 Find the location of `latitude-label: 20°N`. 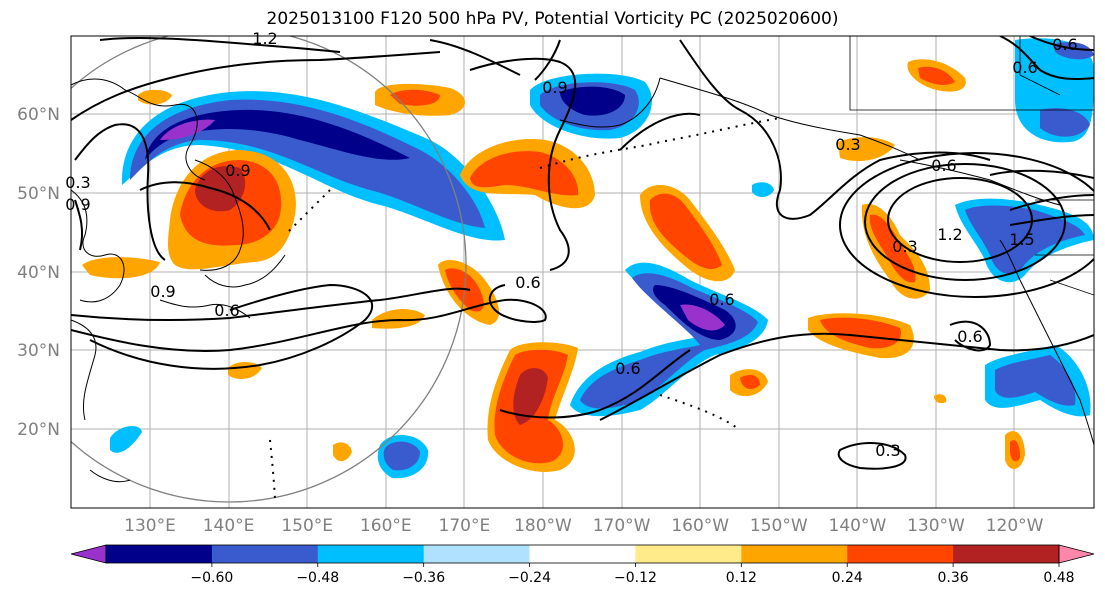

latitude-label: 20°N is located at coordinates (38, 430).